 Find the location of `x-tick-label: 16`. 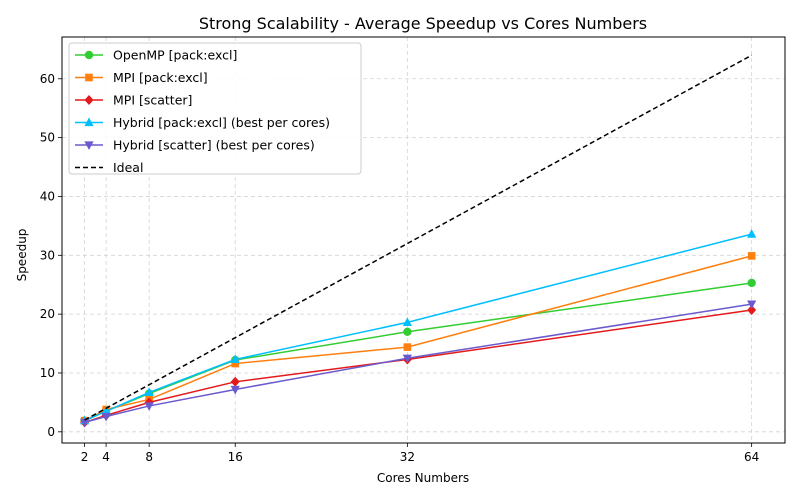

x-tick-label: 16 is located at coordinates (235, 457).